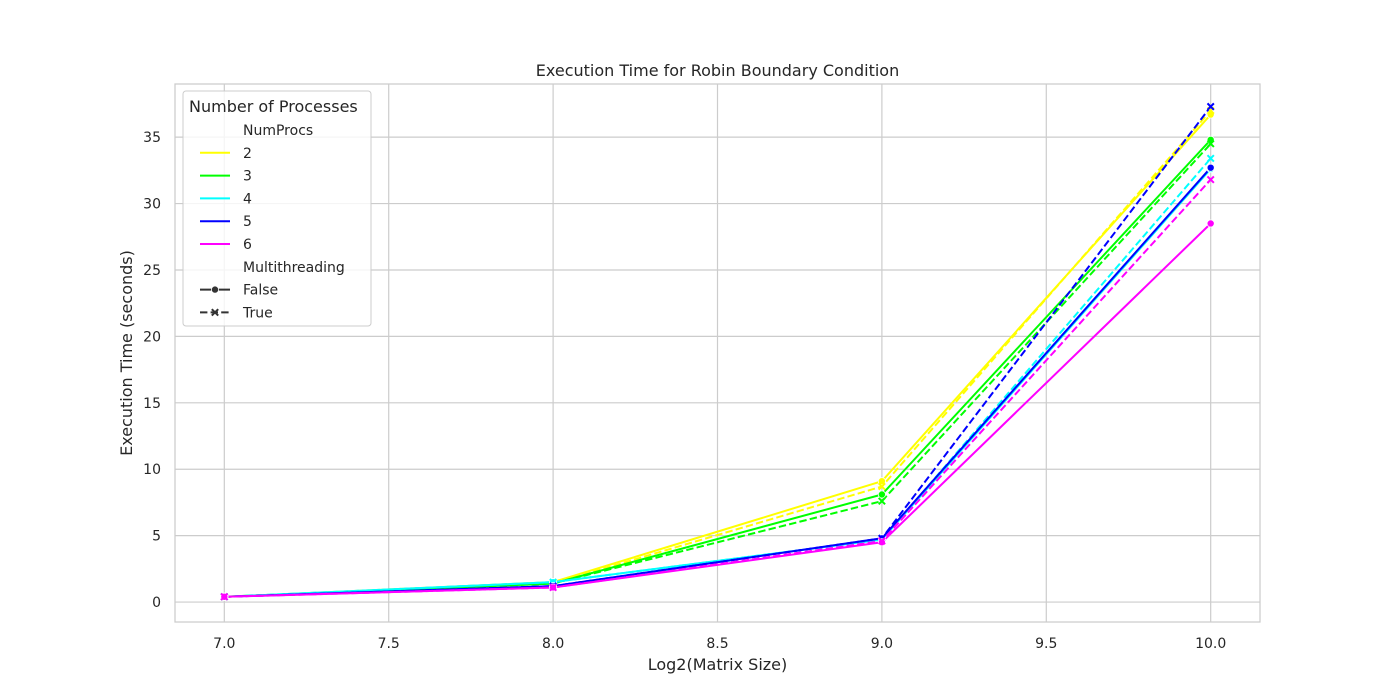 This screenshot has height=700, width=1400. What do you see at coordinates (1046, 644) in the screenshot?
I see `x-tick-label: 9.5` at bounding box center [1046, 644].